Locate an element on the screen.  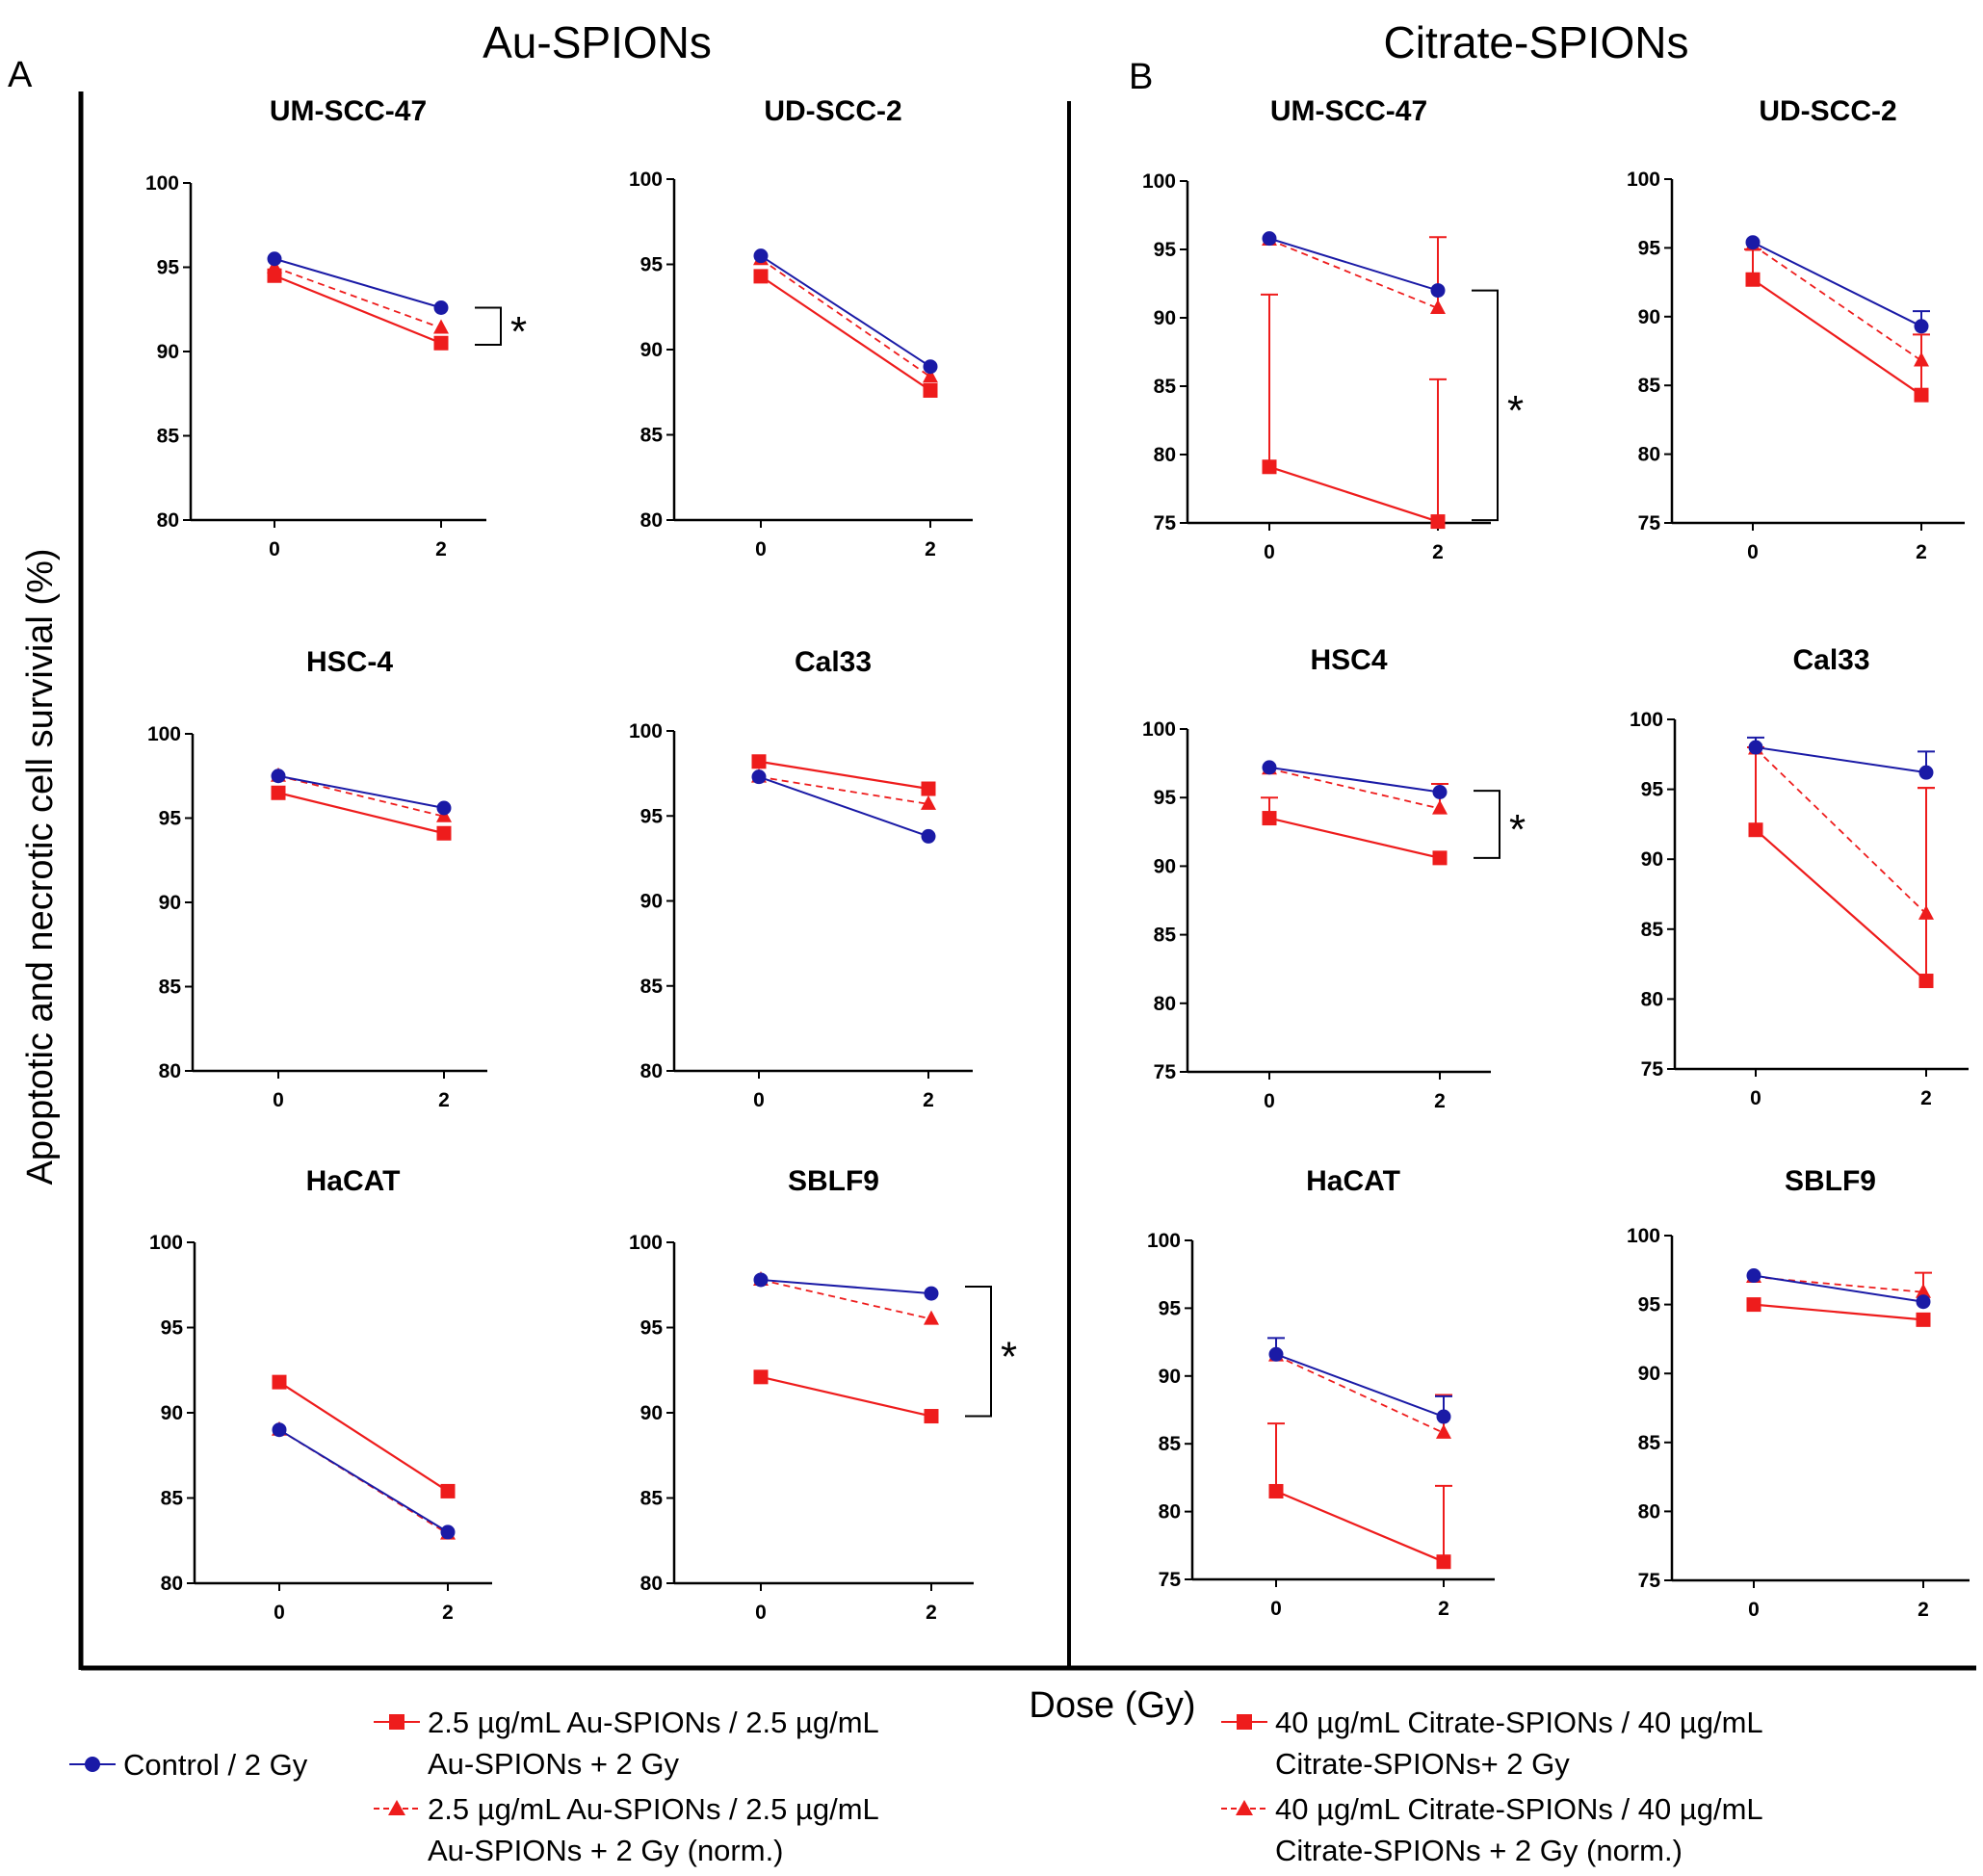
section-a-title: Au-SPIONs is located at coordinates (597, 42).